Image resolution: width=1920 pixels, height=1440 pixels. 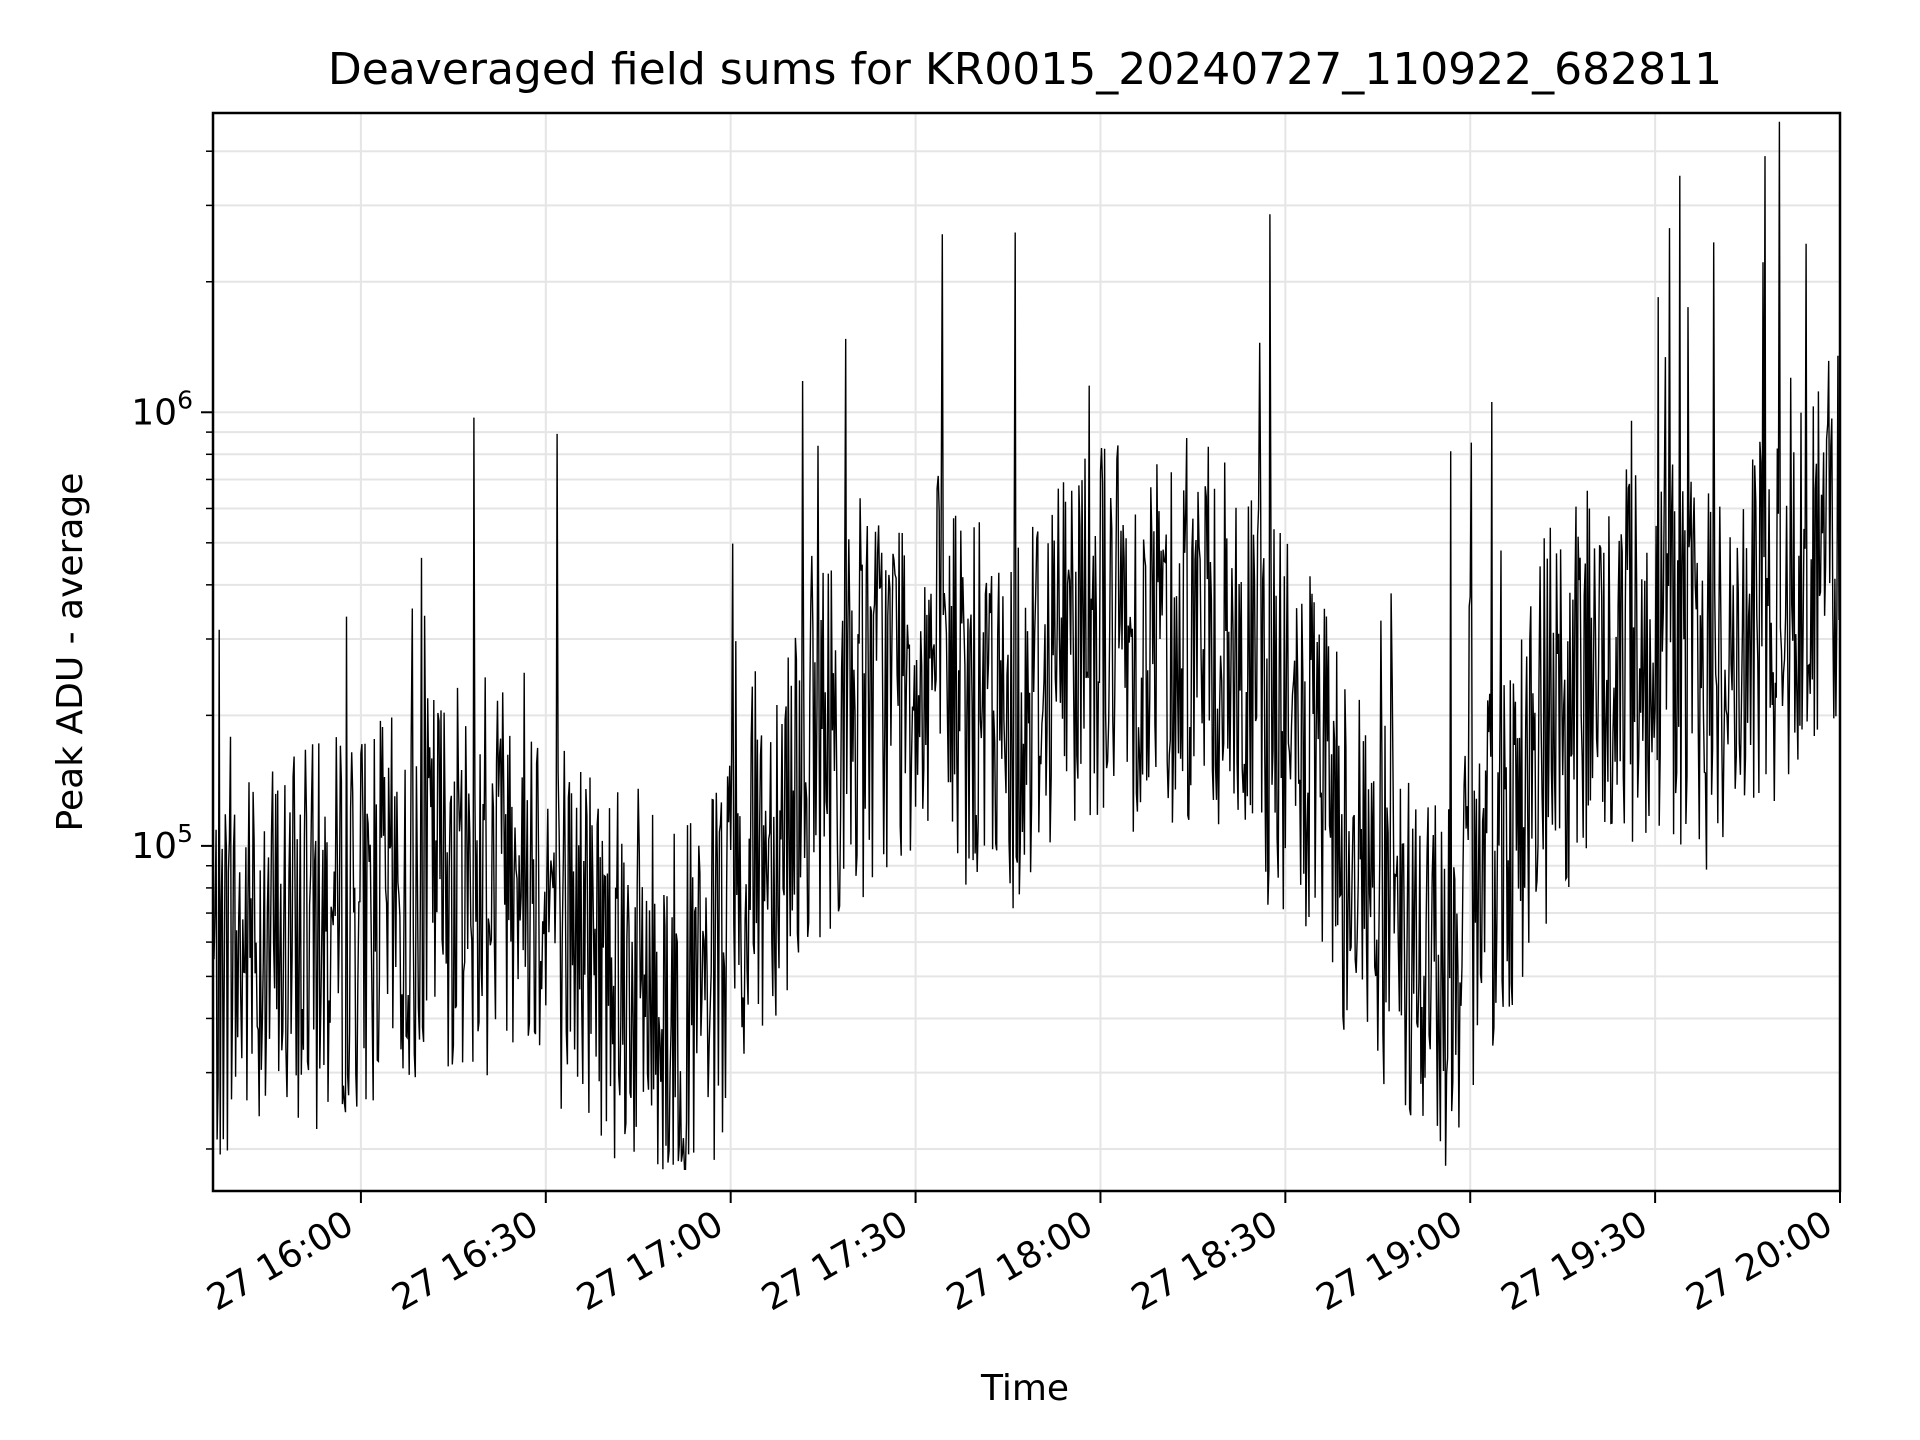 I want to click on x-axis-label: Time, so click(x=1024, y=1388).